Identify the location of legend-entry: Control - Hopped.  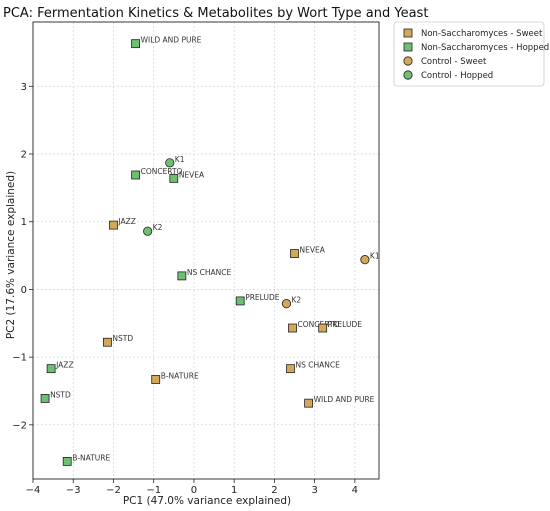
(457, 76).